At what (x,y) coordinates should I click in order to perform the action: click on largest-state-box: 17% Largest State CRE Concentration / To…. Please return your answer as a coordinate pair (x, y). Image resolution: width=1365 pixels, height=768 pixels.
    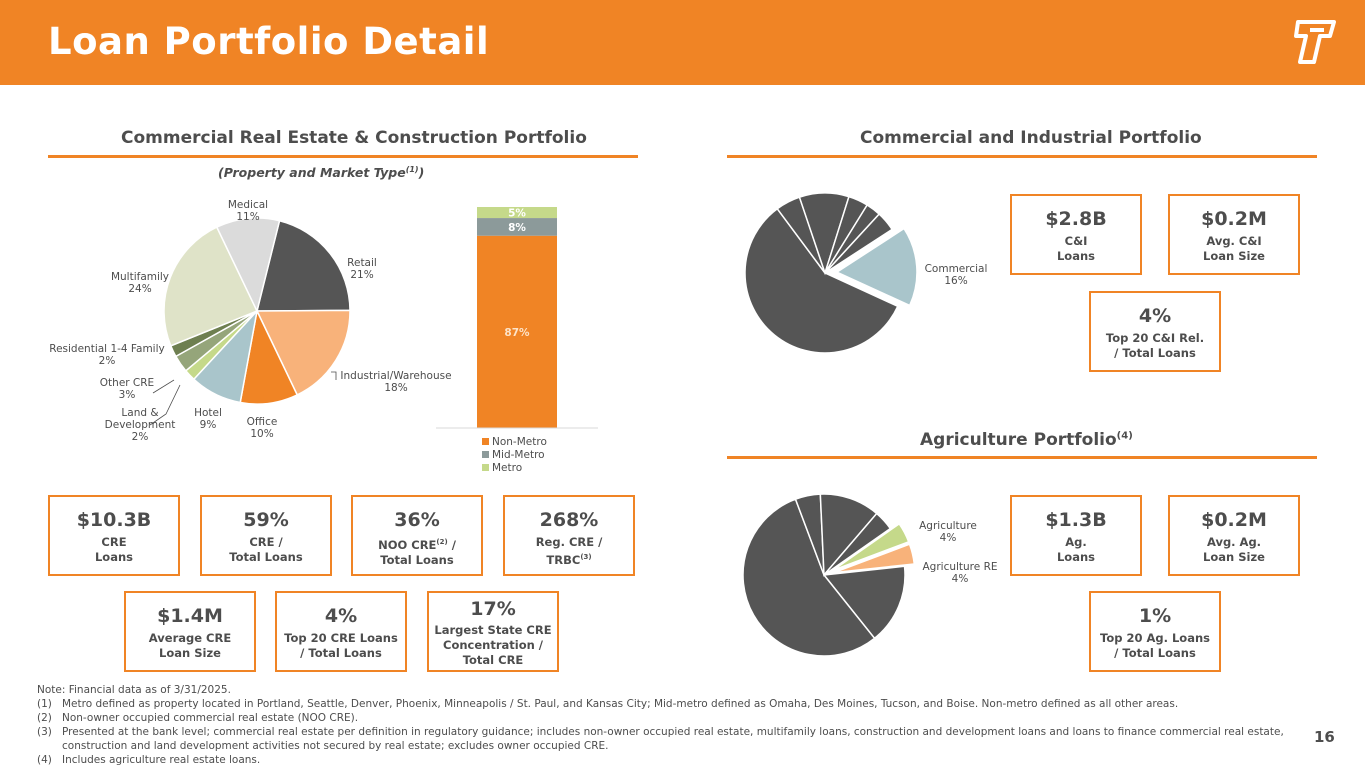
    Looking at the image, I should click on (493, 631).